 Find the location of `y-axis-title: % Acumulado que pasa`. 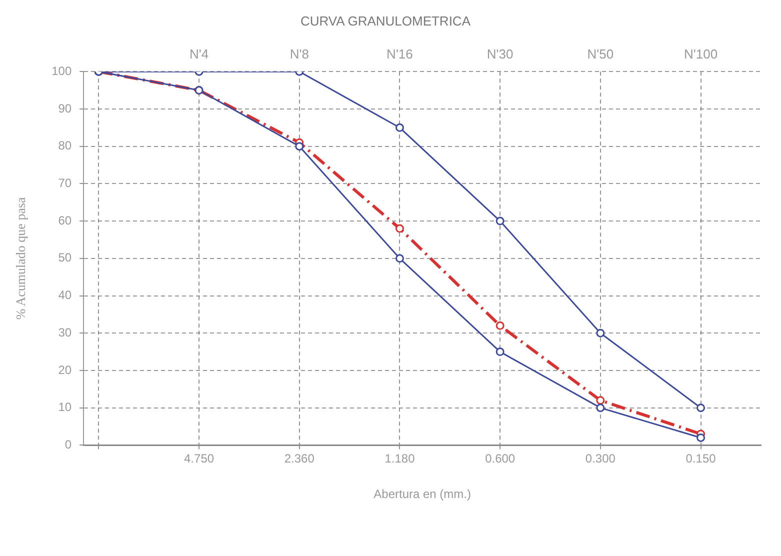

y-axis-title: % Acumulado que pasa is located at coordinates (20, 258).